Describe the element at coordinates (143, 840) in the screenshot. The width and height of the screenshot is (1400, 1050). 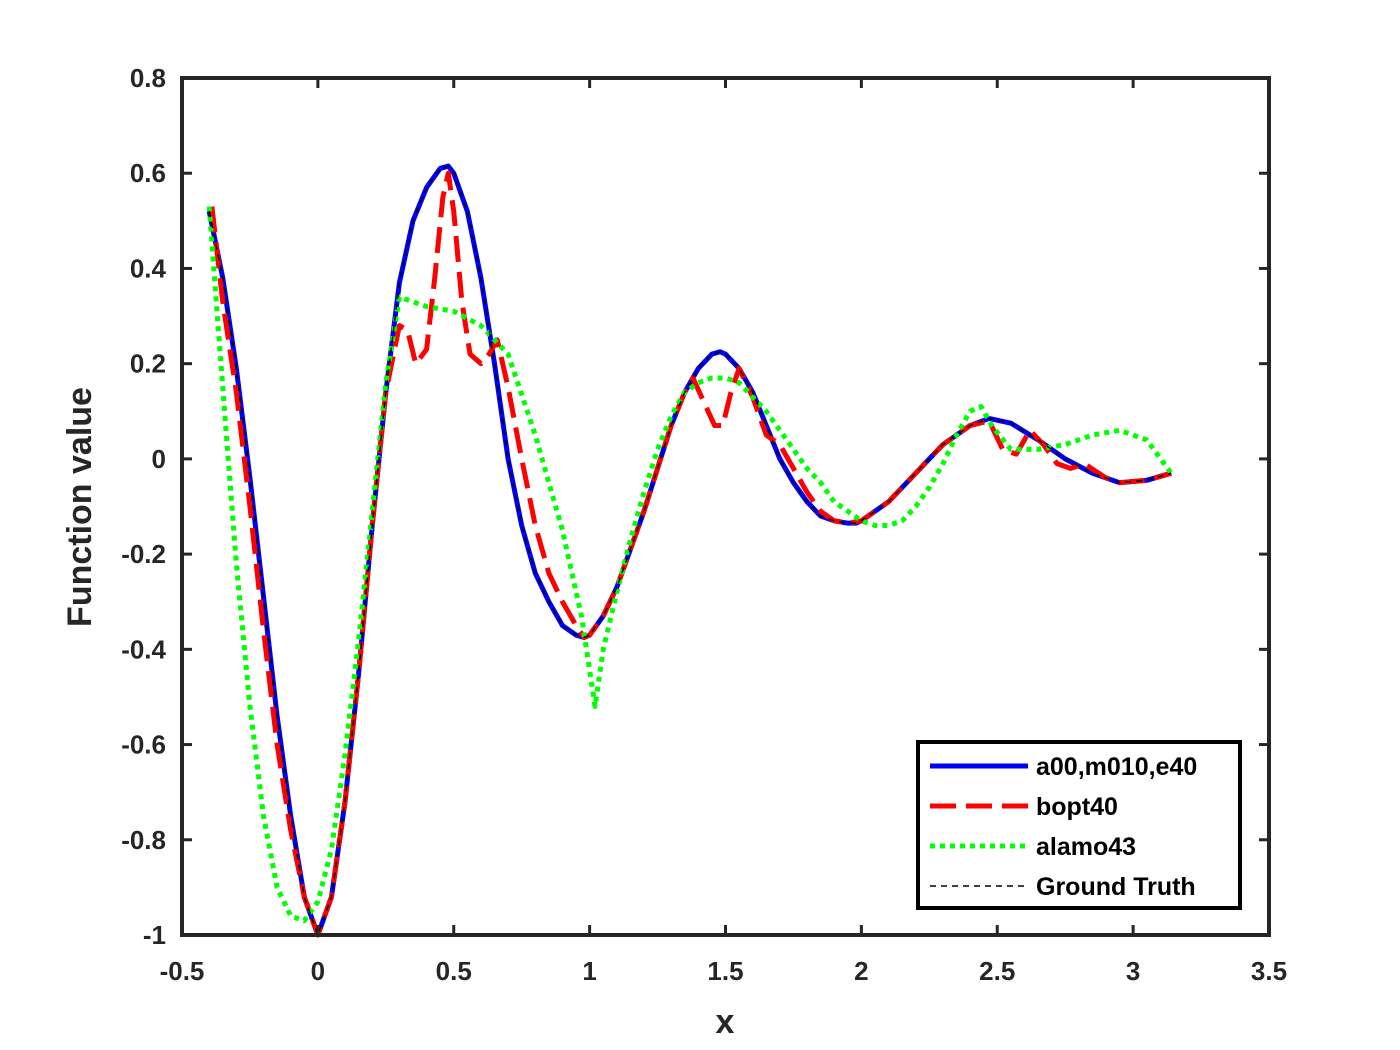
I see `y-tick-label: -0.8` at that location.